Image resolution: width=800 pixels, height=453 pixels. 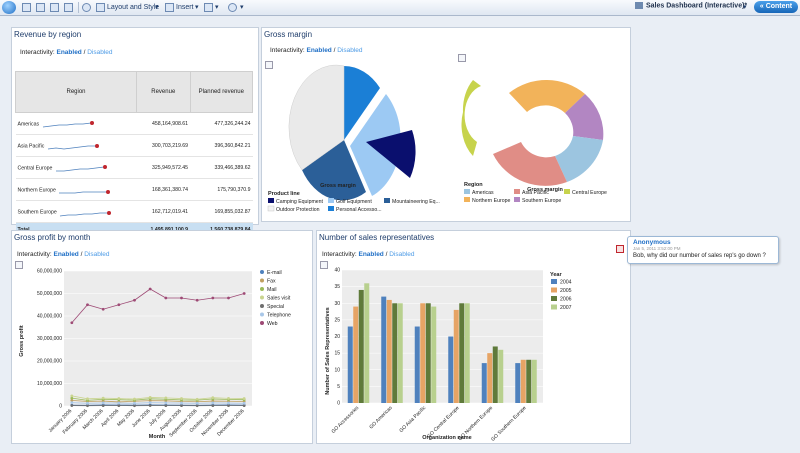 What do you see at coordinates (509, 424) in the screenshot?
I see `x-tick-label: GO Southern Europe` at bounding box center [509, 424].